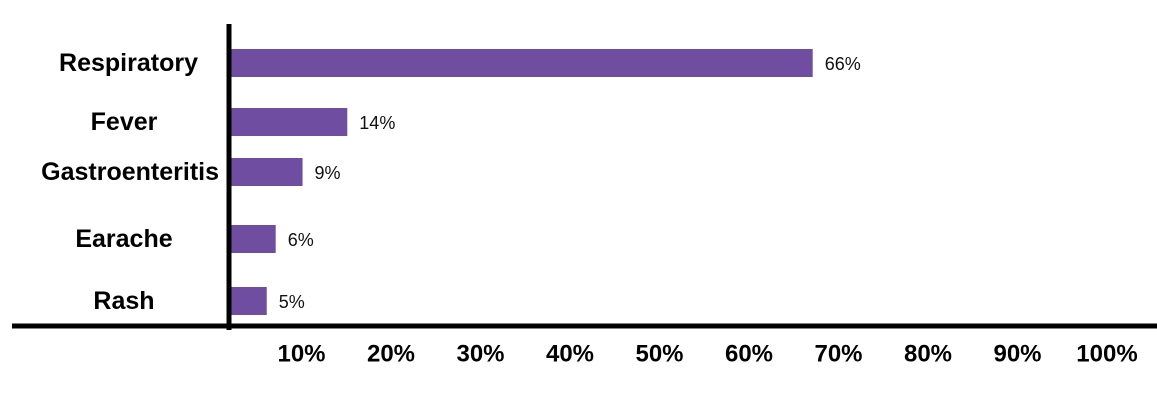 This screenshot has height=420, width=1157. What do you see at coordinates (252, 239) in the screenshot?
I see `bar-earache` at bounding box center [252, 239].